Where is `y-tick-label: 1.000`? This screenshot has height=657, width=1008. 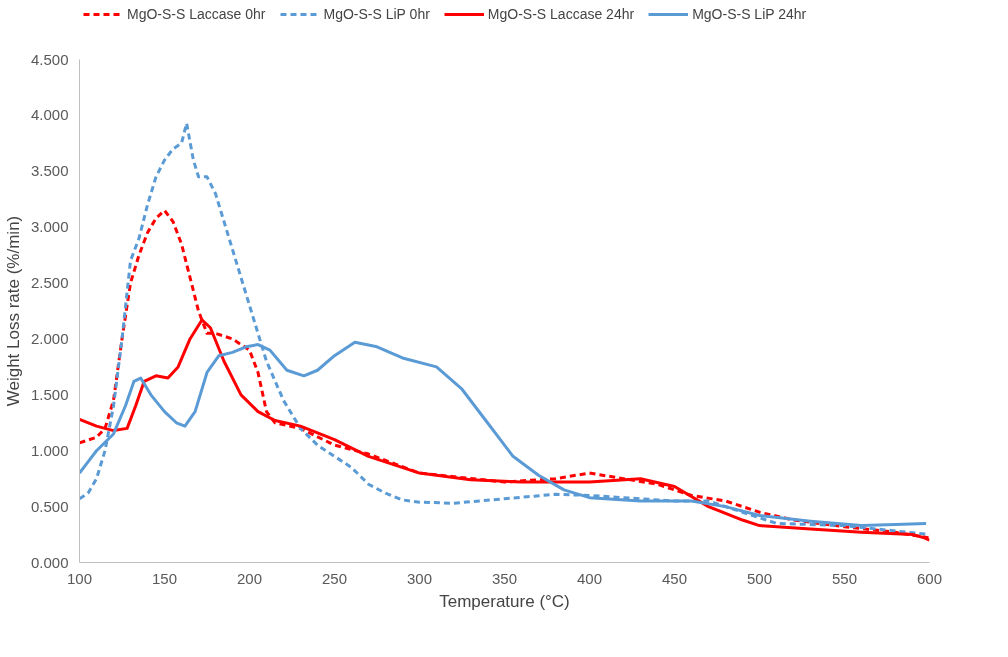
y-tick-label: 1.000 is located at coordinates (49, 450).